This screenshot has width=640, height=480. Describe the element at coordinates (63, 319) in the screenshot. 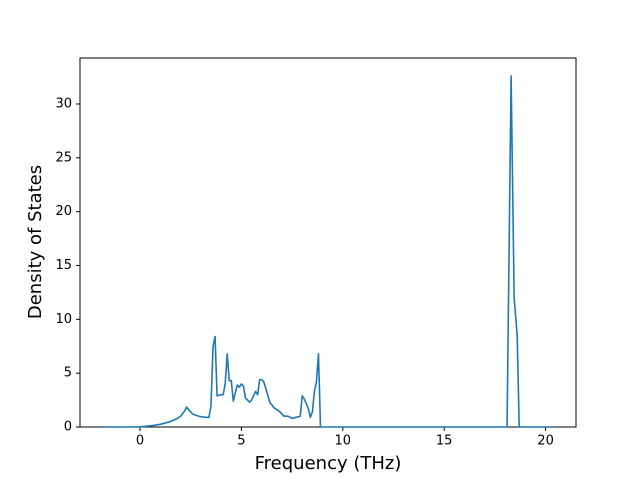

I see `y-tick-label: 10` at that location.